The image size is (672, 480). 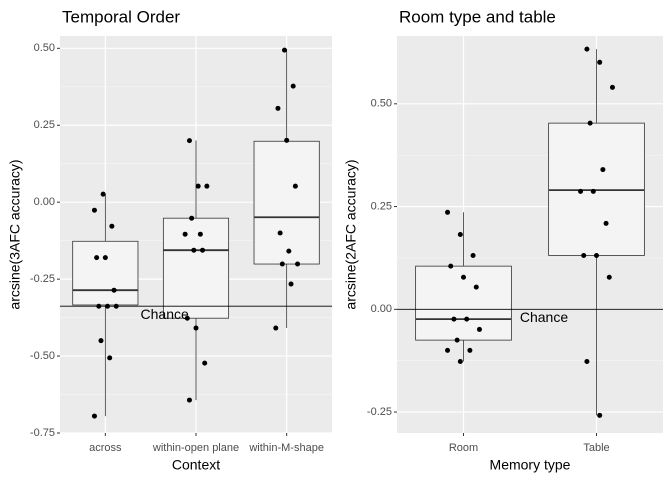 What do you see at coordinates (286, 448) in the screenshot?
I see `x-tick-label: within-M-shape` at bounding box center [286, 448].